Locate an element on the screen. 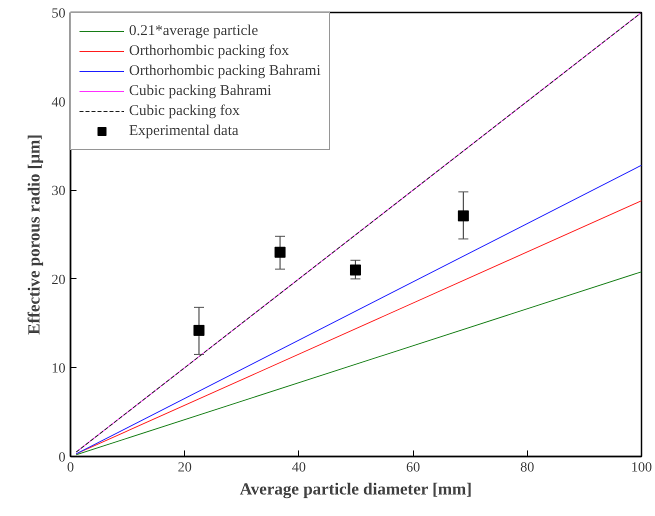 The width and height of the screenshot is (655, 516). y-tick-label: 40 is located at coordinates (59, 102).